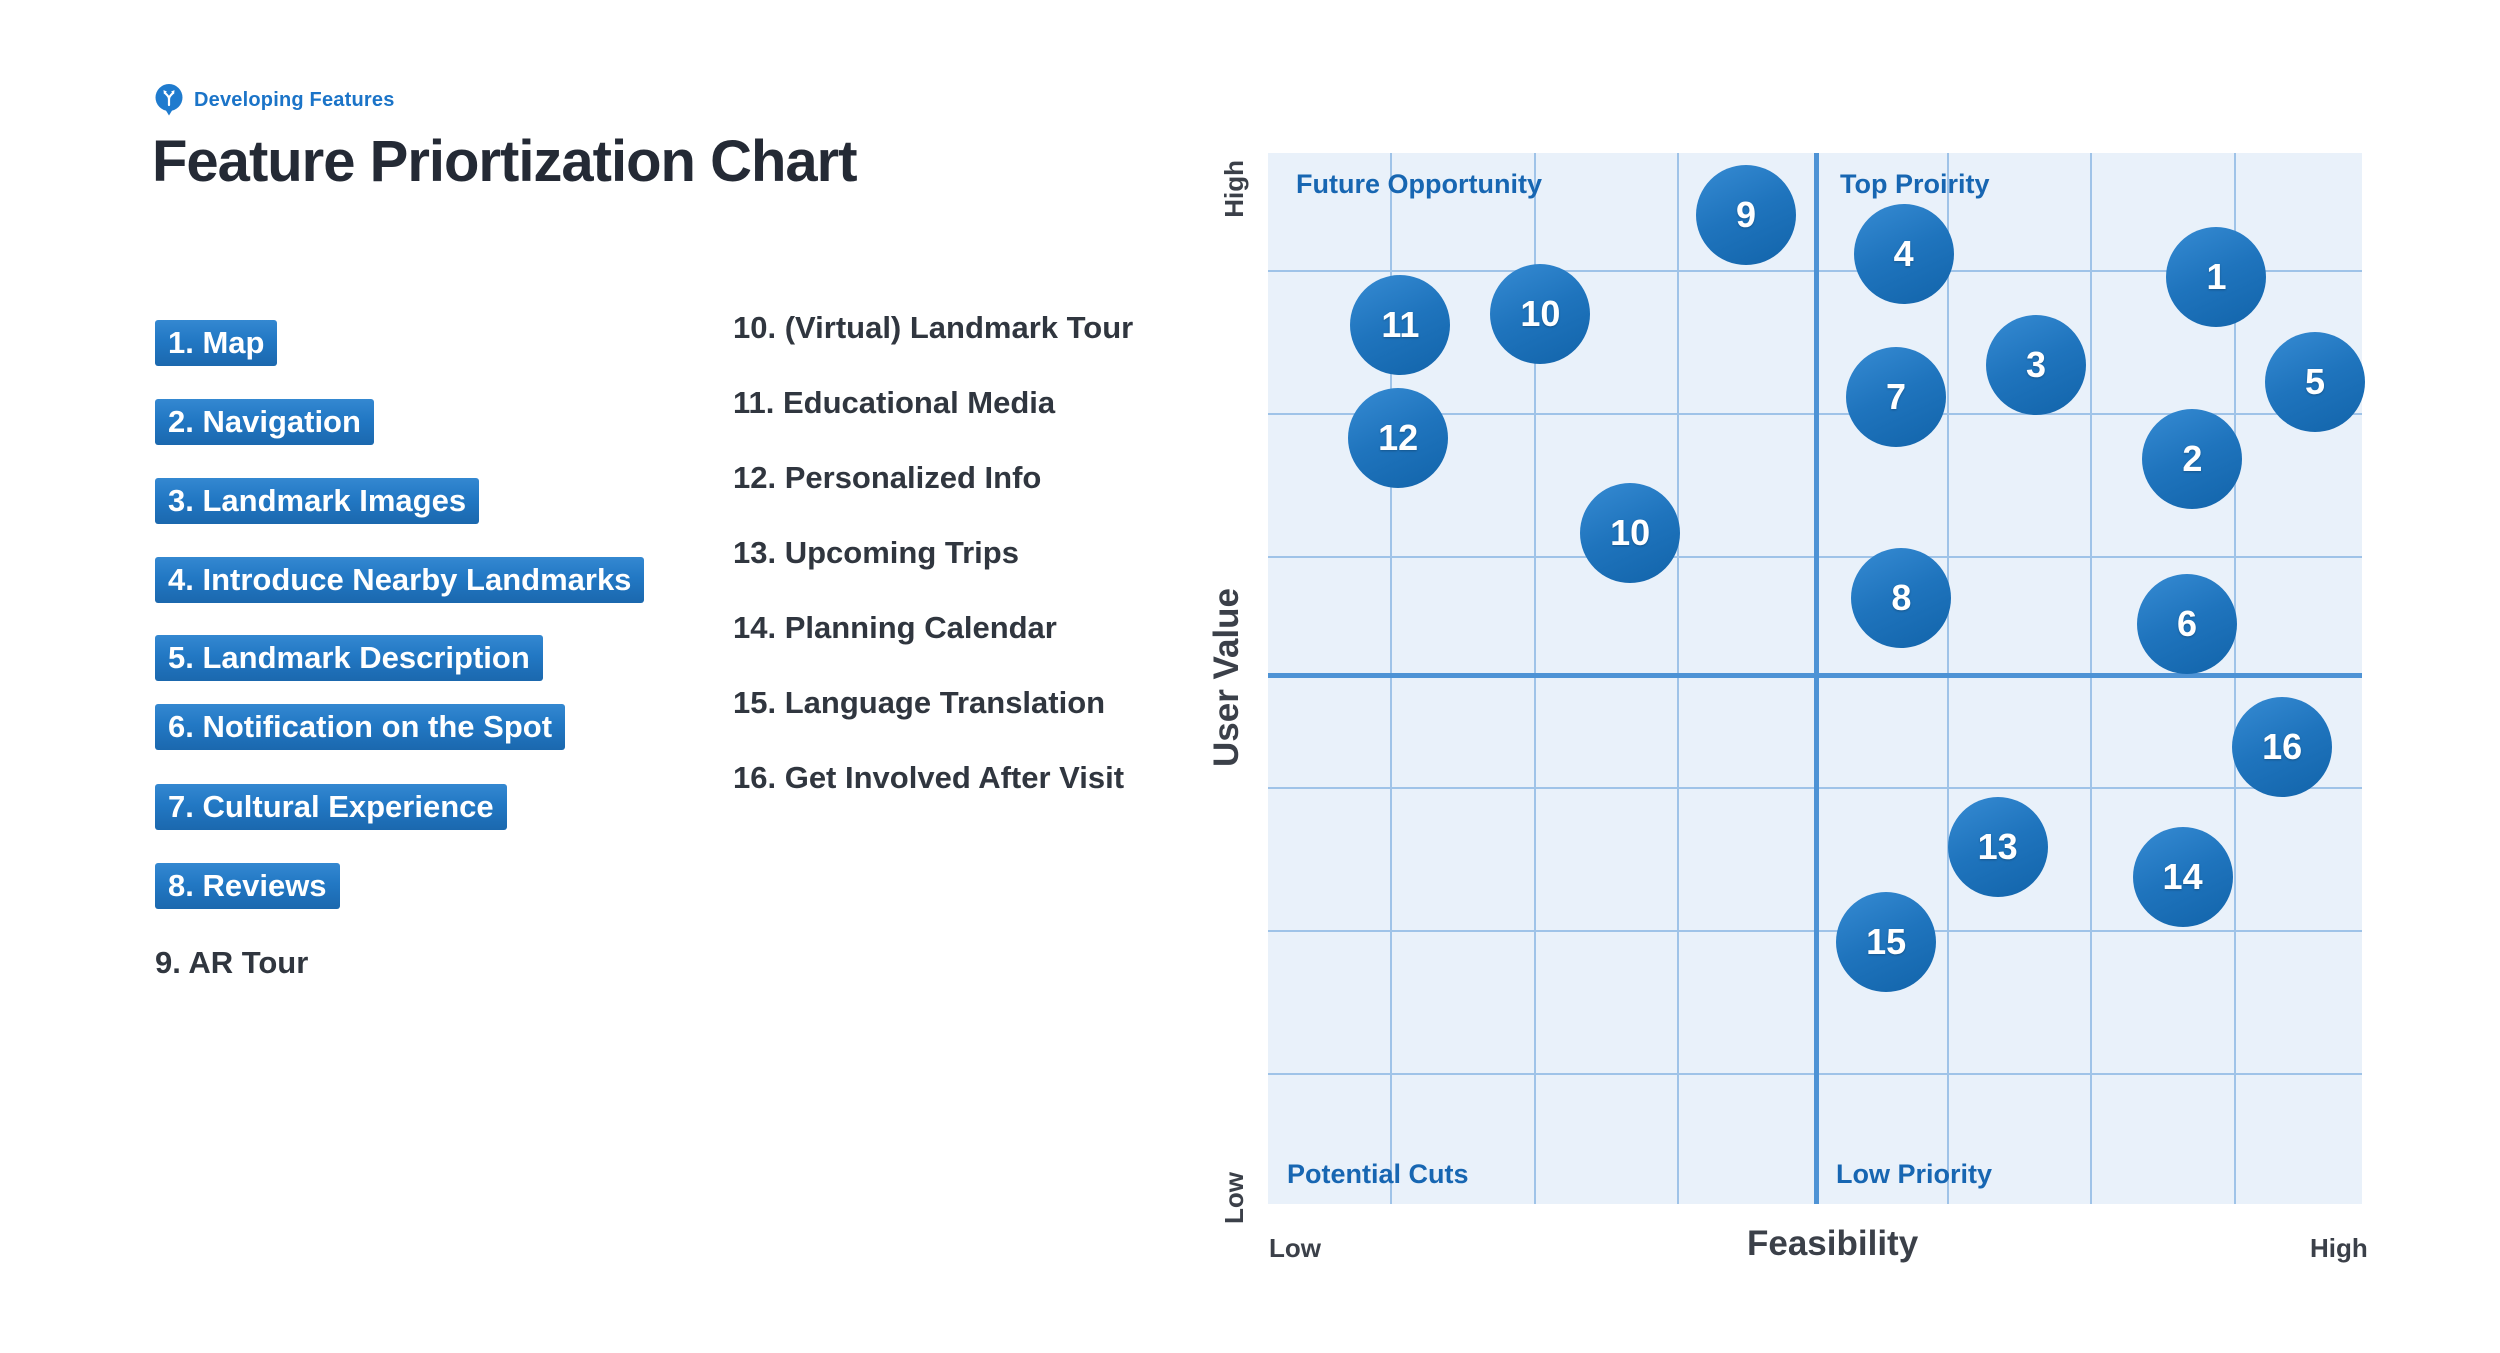 The width and height of the screenshot is (2500, 1353). What do you see at coordinates (2035, 365) in the screenshot?
I see `feature-bubble-3: 3` at bounding box center [2035, 365].